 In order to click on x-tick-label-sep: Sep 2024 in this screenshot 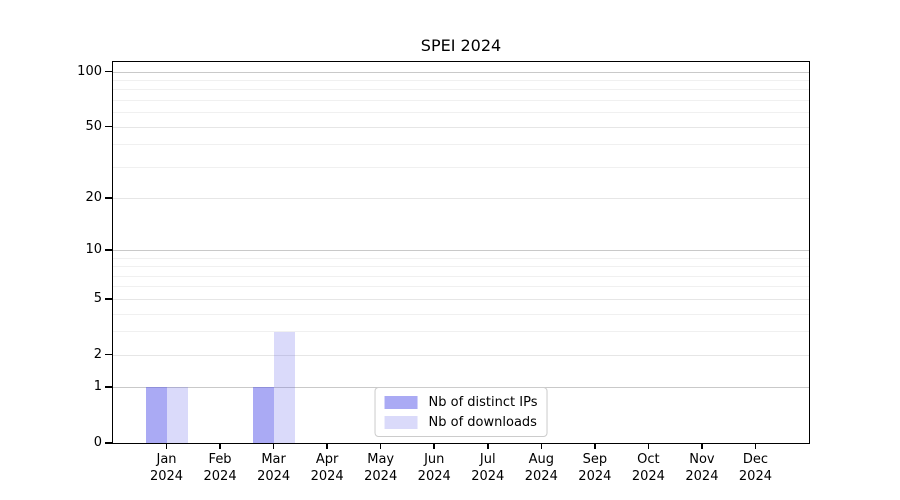, I will do `click(595, 468)`.